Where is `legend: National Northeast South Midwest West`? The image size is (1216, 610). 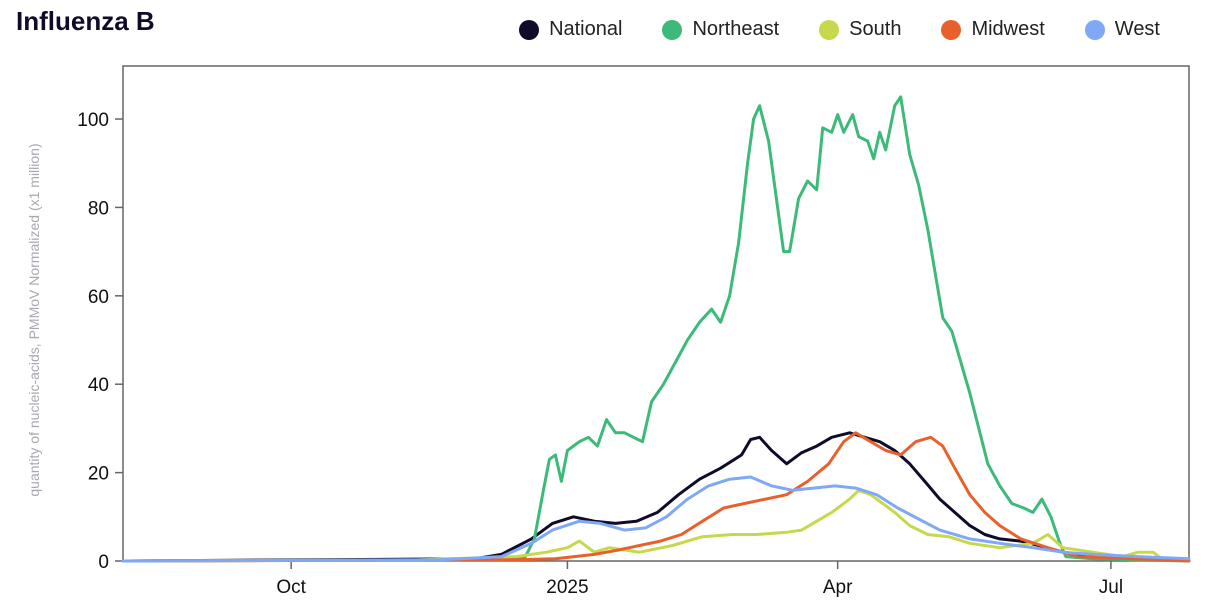 legend: National Northeast South Midwest West is located at coordinates (839, 29).